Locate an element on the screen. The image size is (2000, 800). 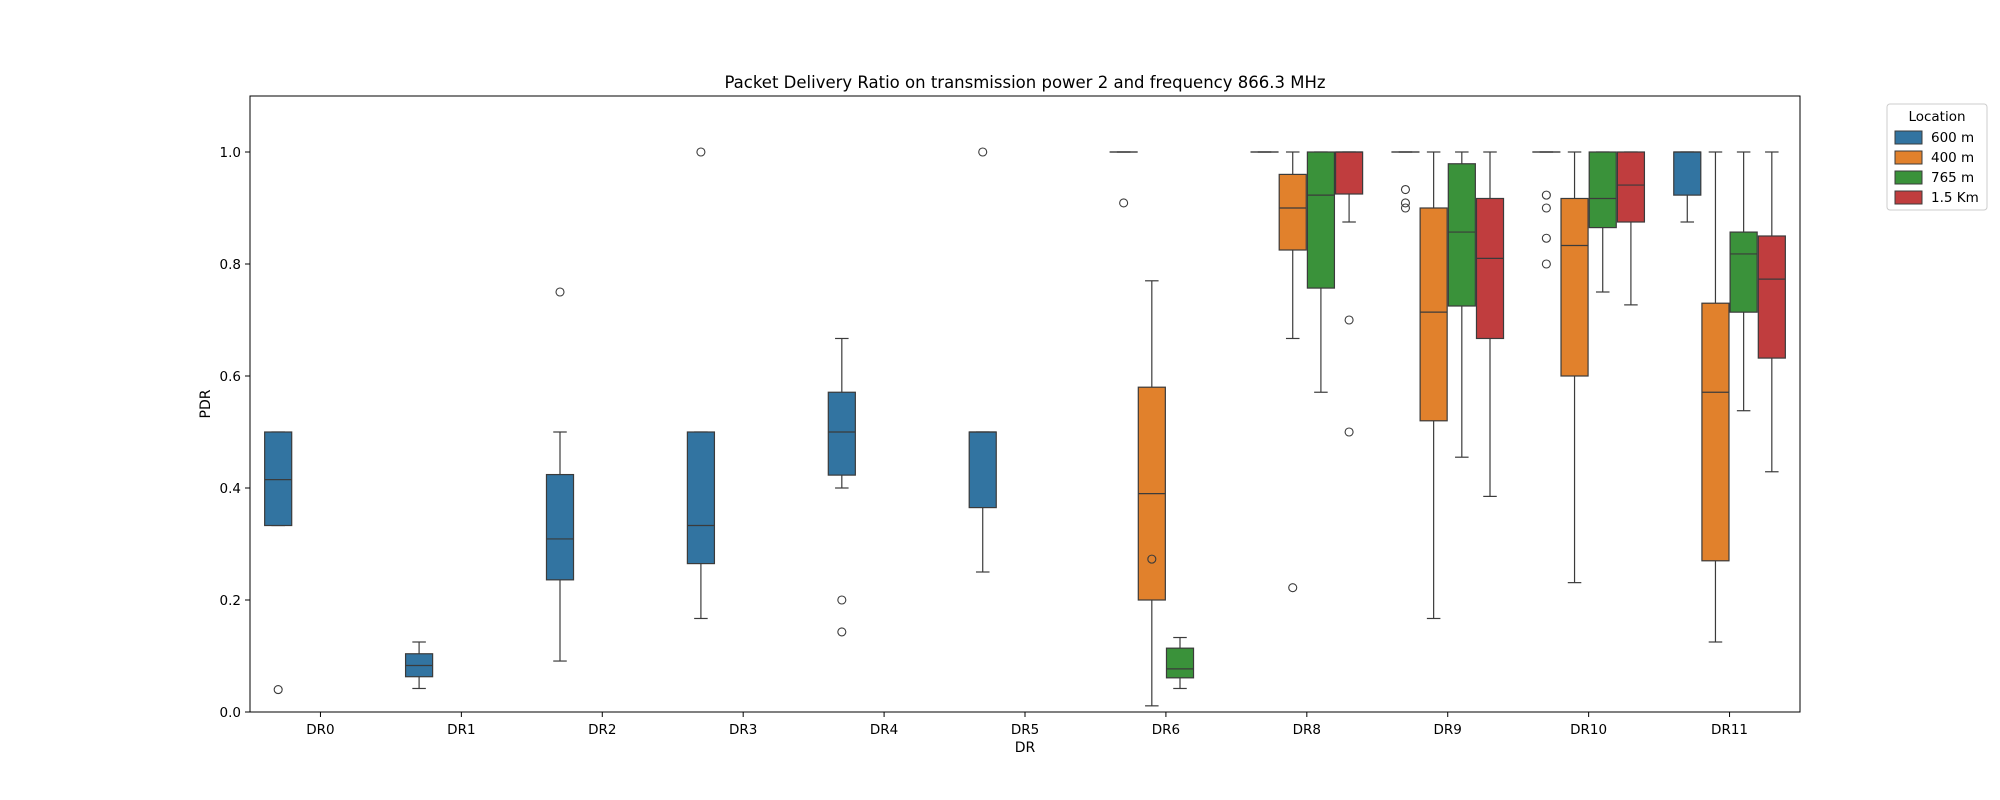
x-tick-label: DR3 is located at coordinates (743, 730).